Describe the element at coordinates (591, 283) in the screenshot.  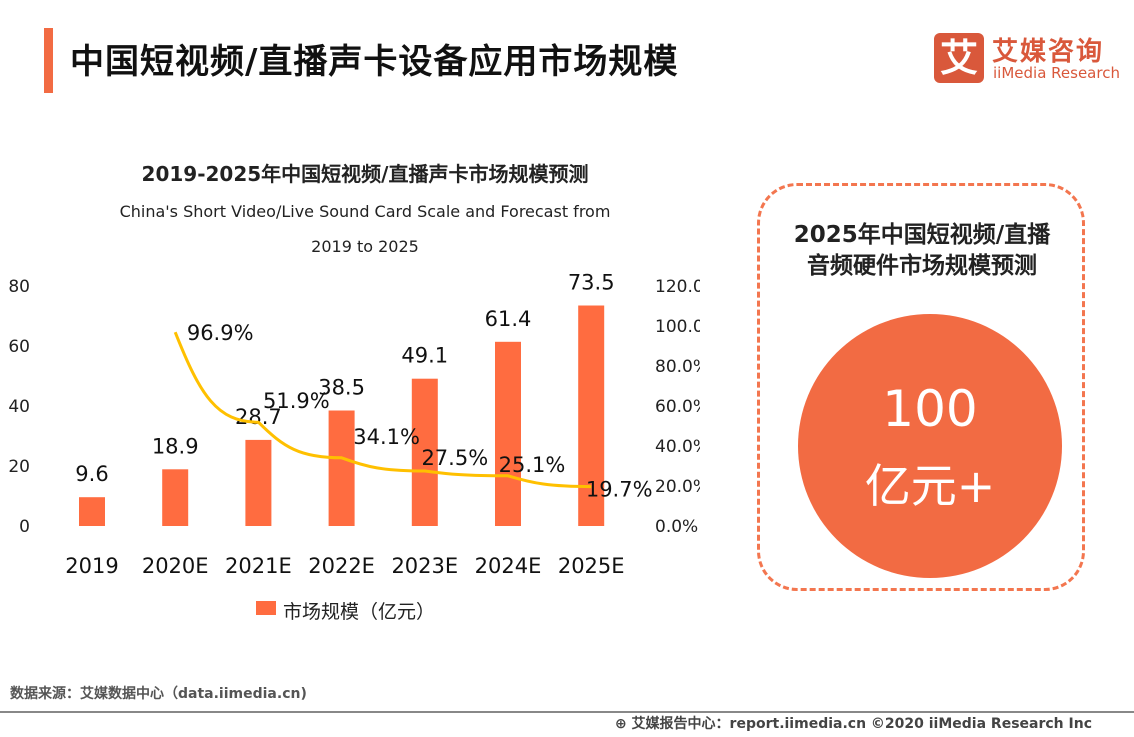
I see `bar-value-label: 73.5` at that location.